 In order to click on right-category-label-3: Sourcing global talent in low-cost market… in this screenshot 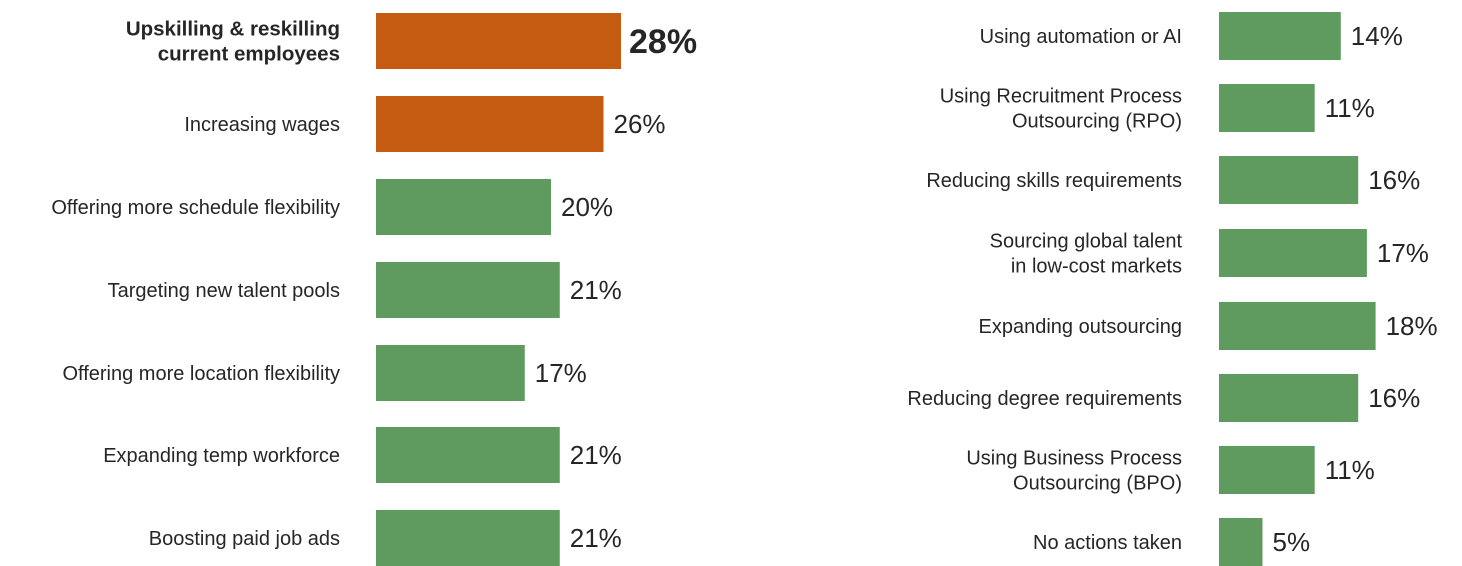, I will do `click(1086, 254)`.